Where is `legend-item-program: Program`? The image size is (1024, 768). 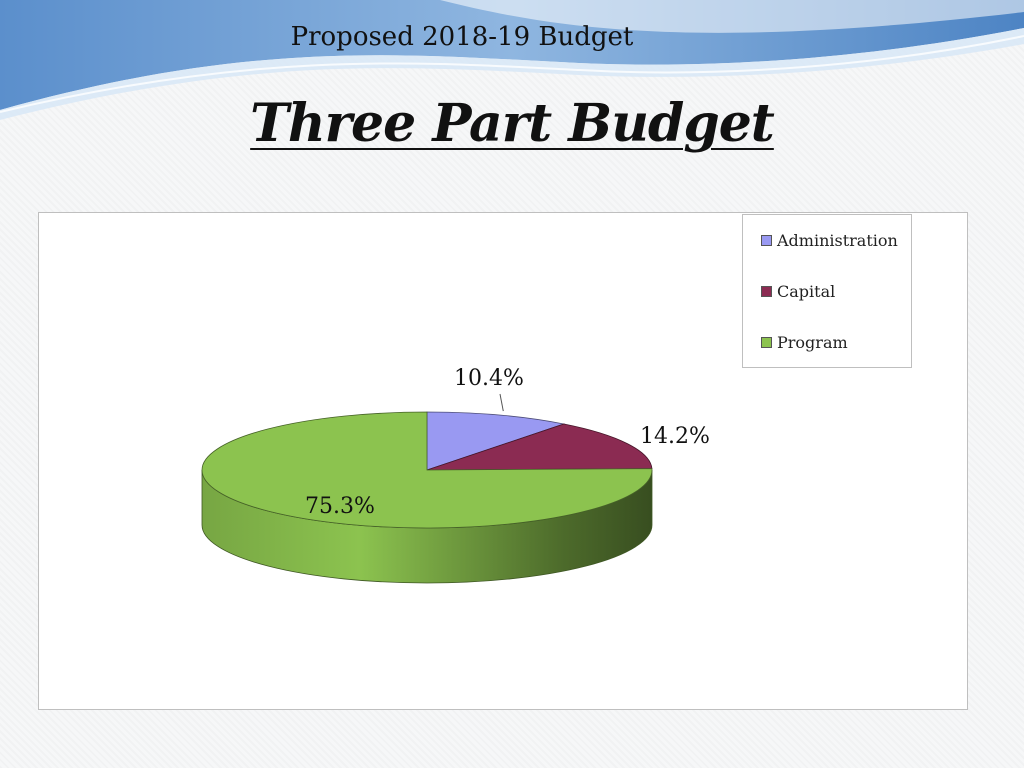 legend-item-program: Program is located at coordinates (804, 342).